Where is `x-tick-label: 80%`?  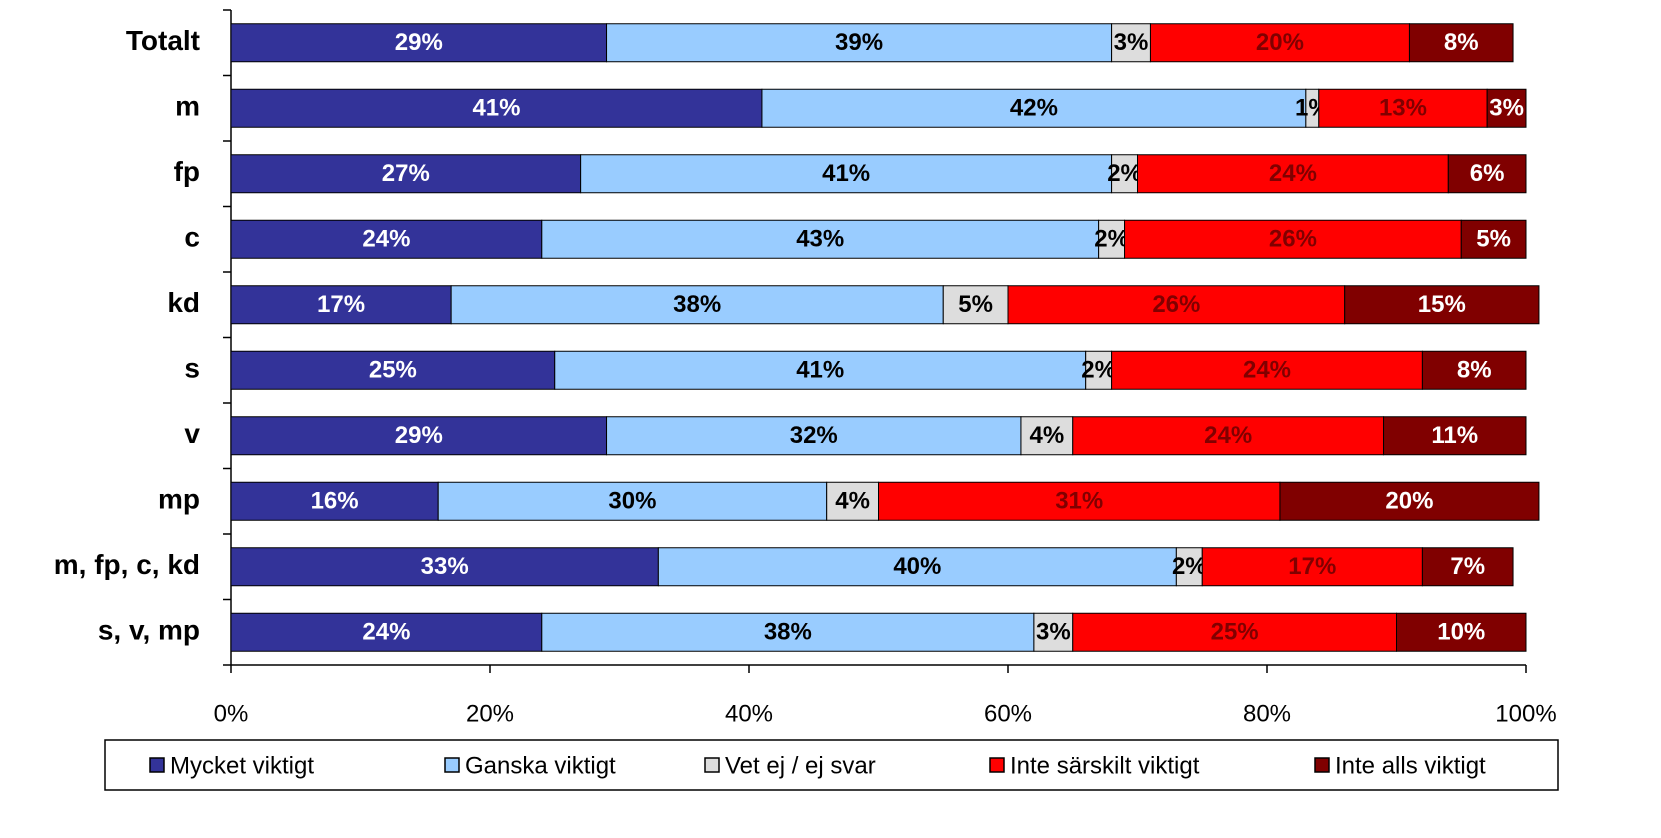
x-tick-label: 80% is located at coordinates (1267, 713).